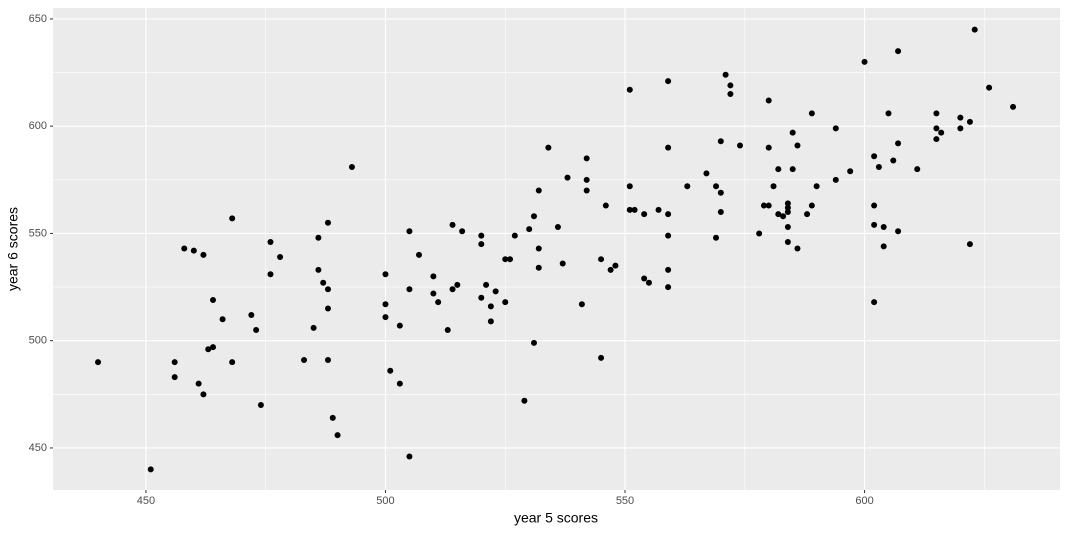  I want to click on y-axis-title: year 6 scores, so click(13, 249).